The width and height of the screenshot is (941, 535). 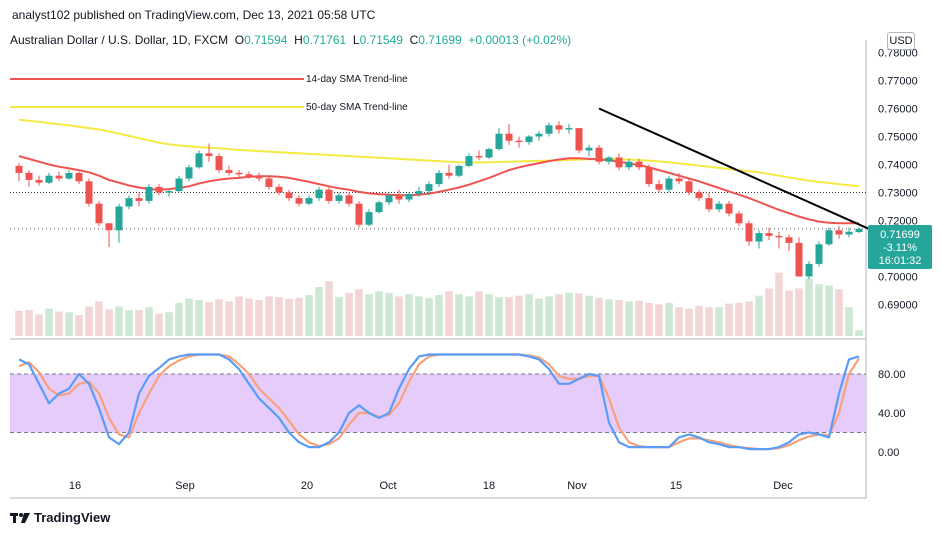 What do you see at coordinates (892, 375) in the screenshot?
I see `stoch-tick-label: 80.00` at bounding box center [892, 375].